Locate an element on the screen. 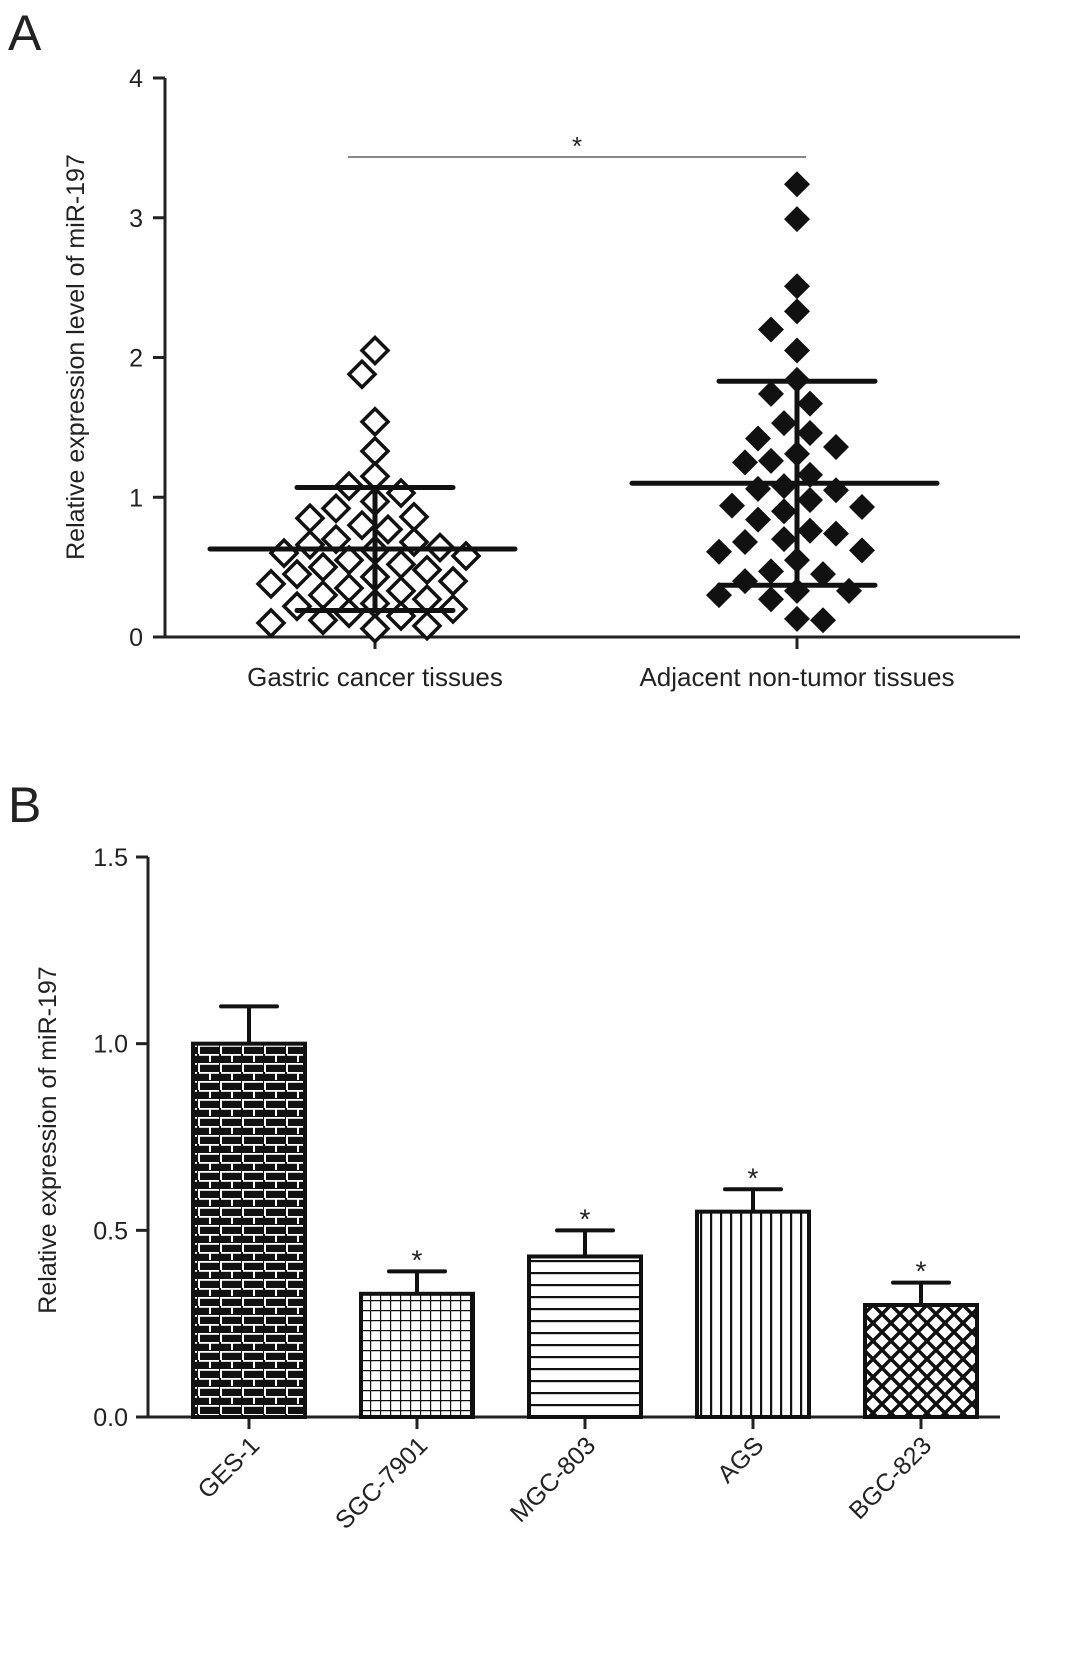 The image size is (1085, 1669). panel-b-y-axis-label: Relative expression of miR-197 is located at coordinates (48, 1139).